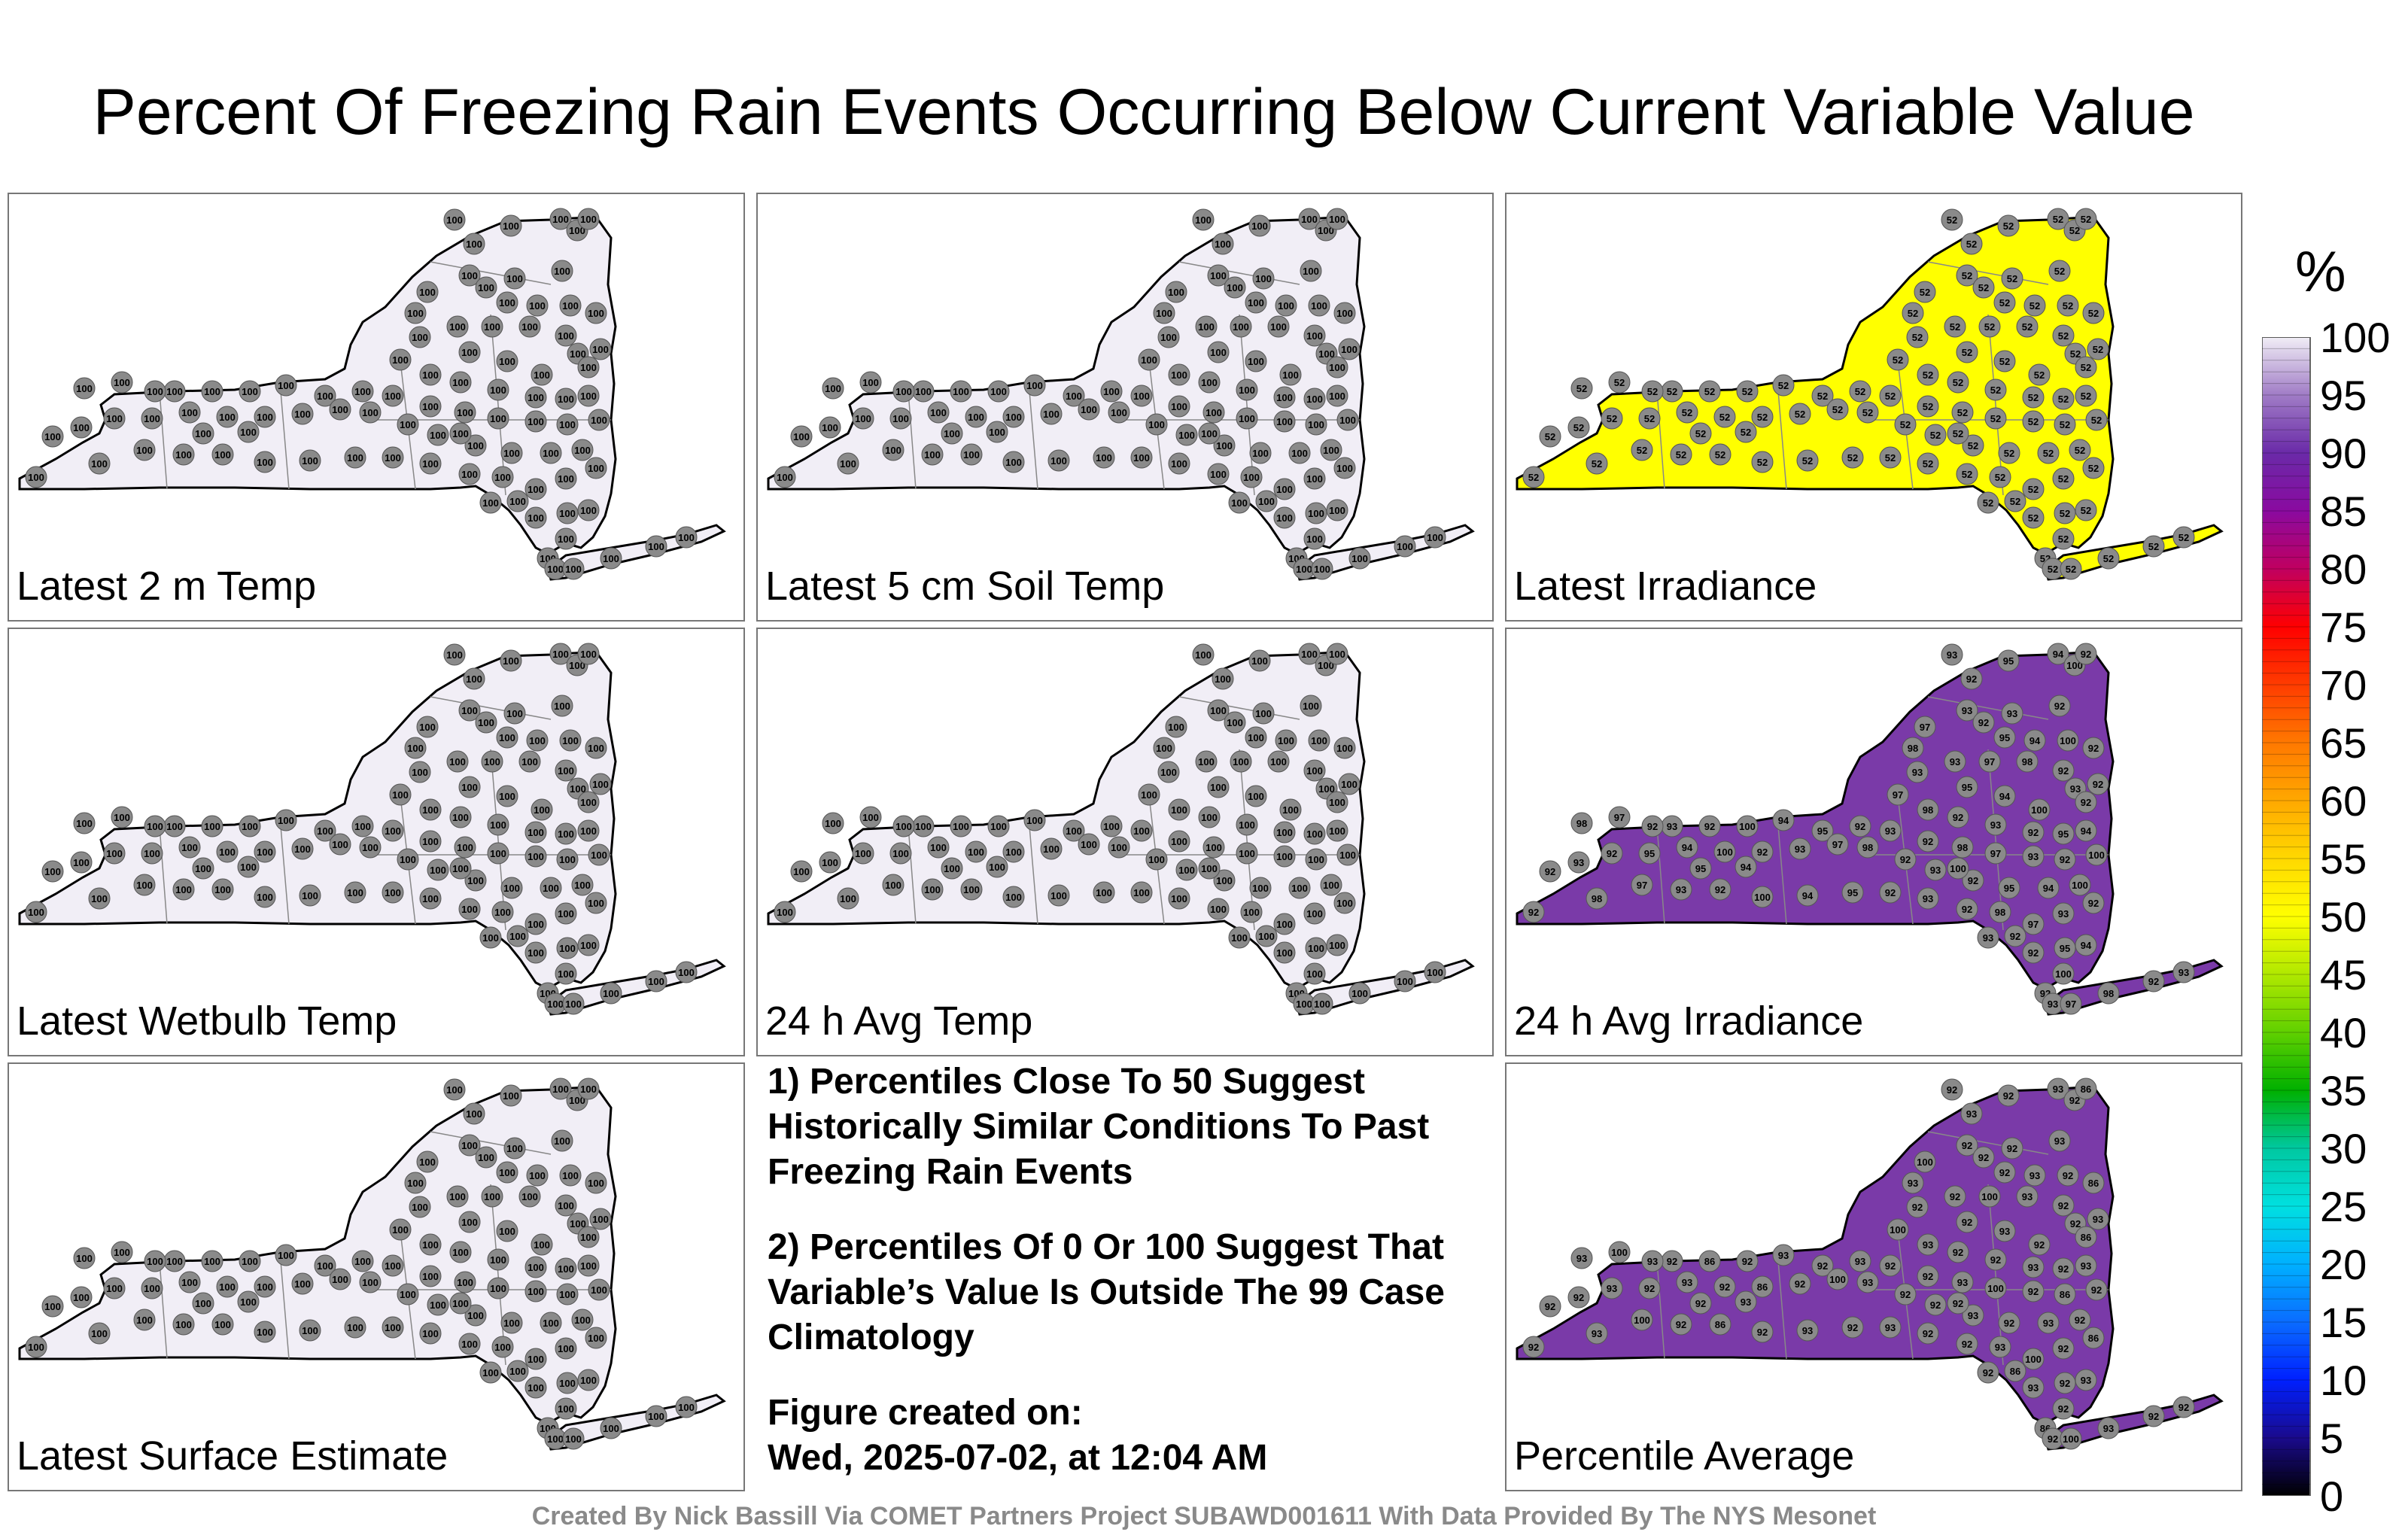 The height and width of the screenshot is (1535, 2408). I want to click on panel-label: Latest 5 cm Soil Temp, so click(965, 586).